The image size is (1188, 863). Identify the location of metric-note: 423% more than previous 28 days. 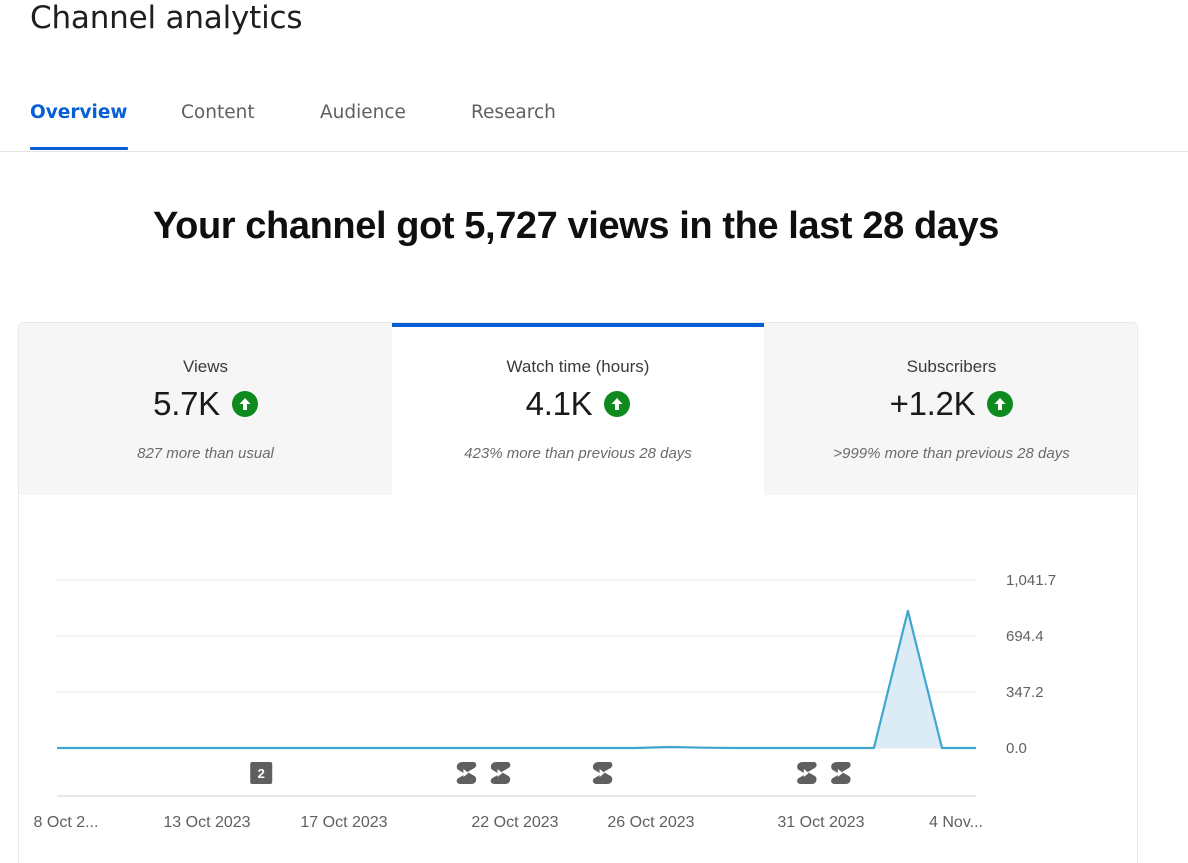
(578, 453).